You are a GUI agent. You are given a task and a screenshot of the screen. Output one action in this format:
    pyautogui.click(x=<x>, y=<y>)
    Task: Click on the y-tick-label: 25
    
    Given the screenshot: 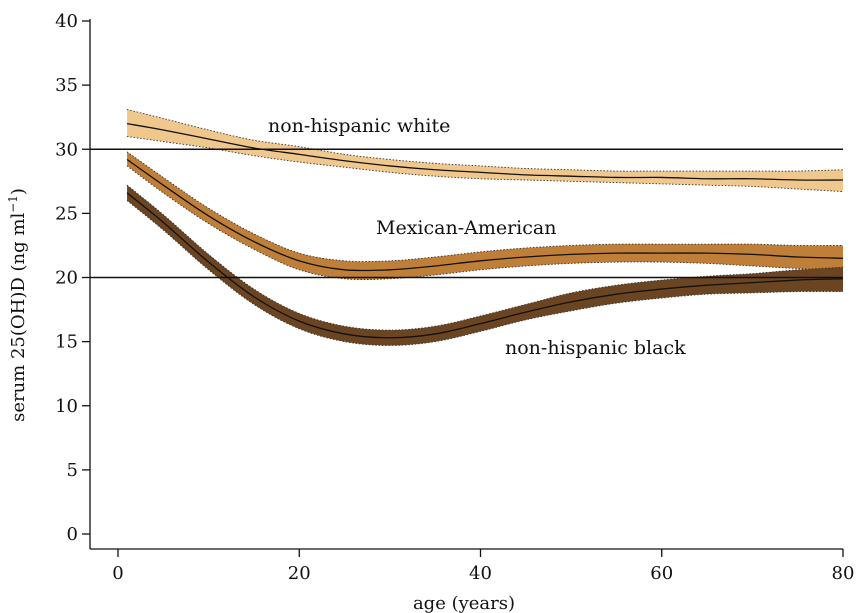 What is the action you would take?
    pyautogui.click(x=66, y=213)
    